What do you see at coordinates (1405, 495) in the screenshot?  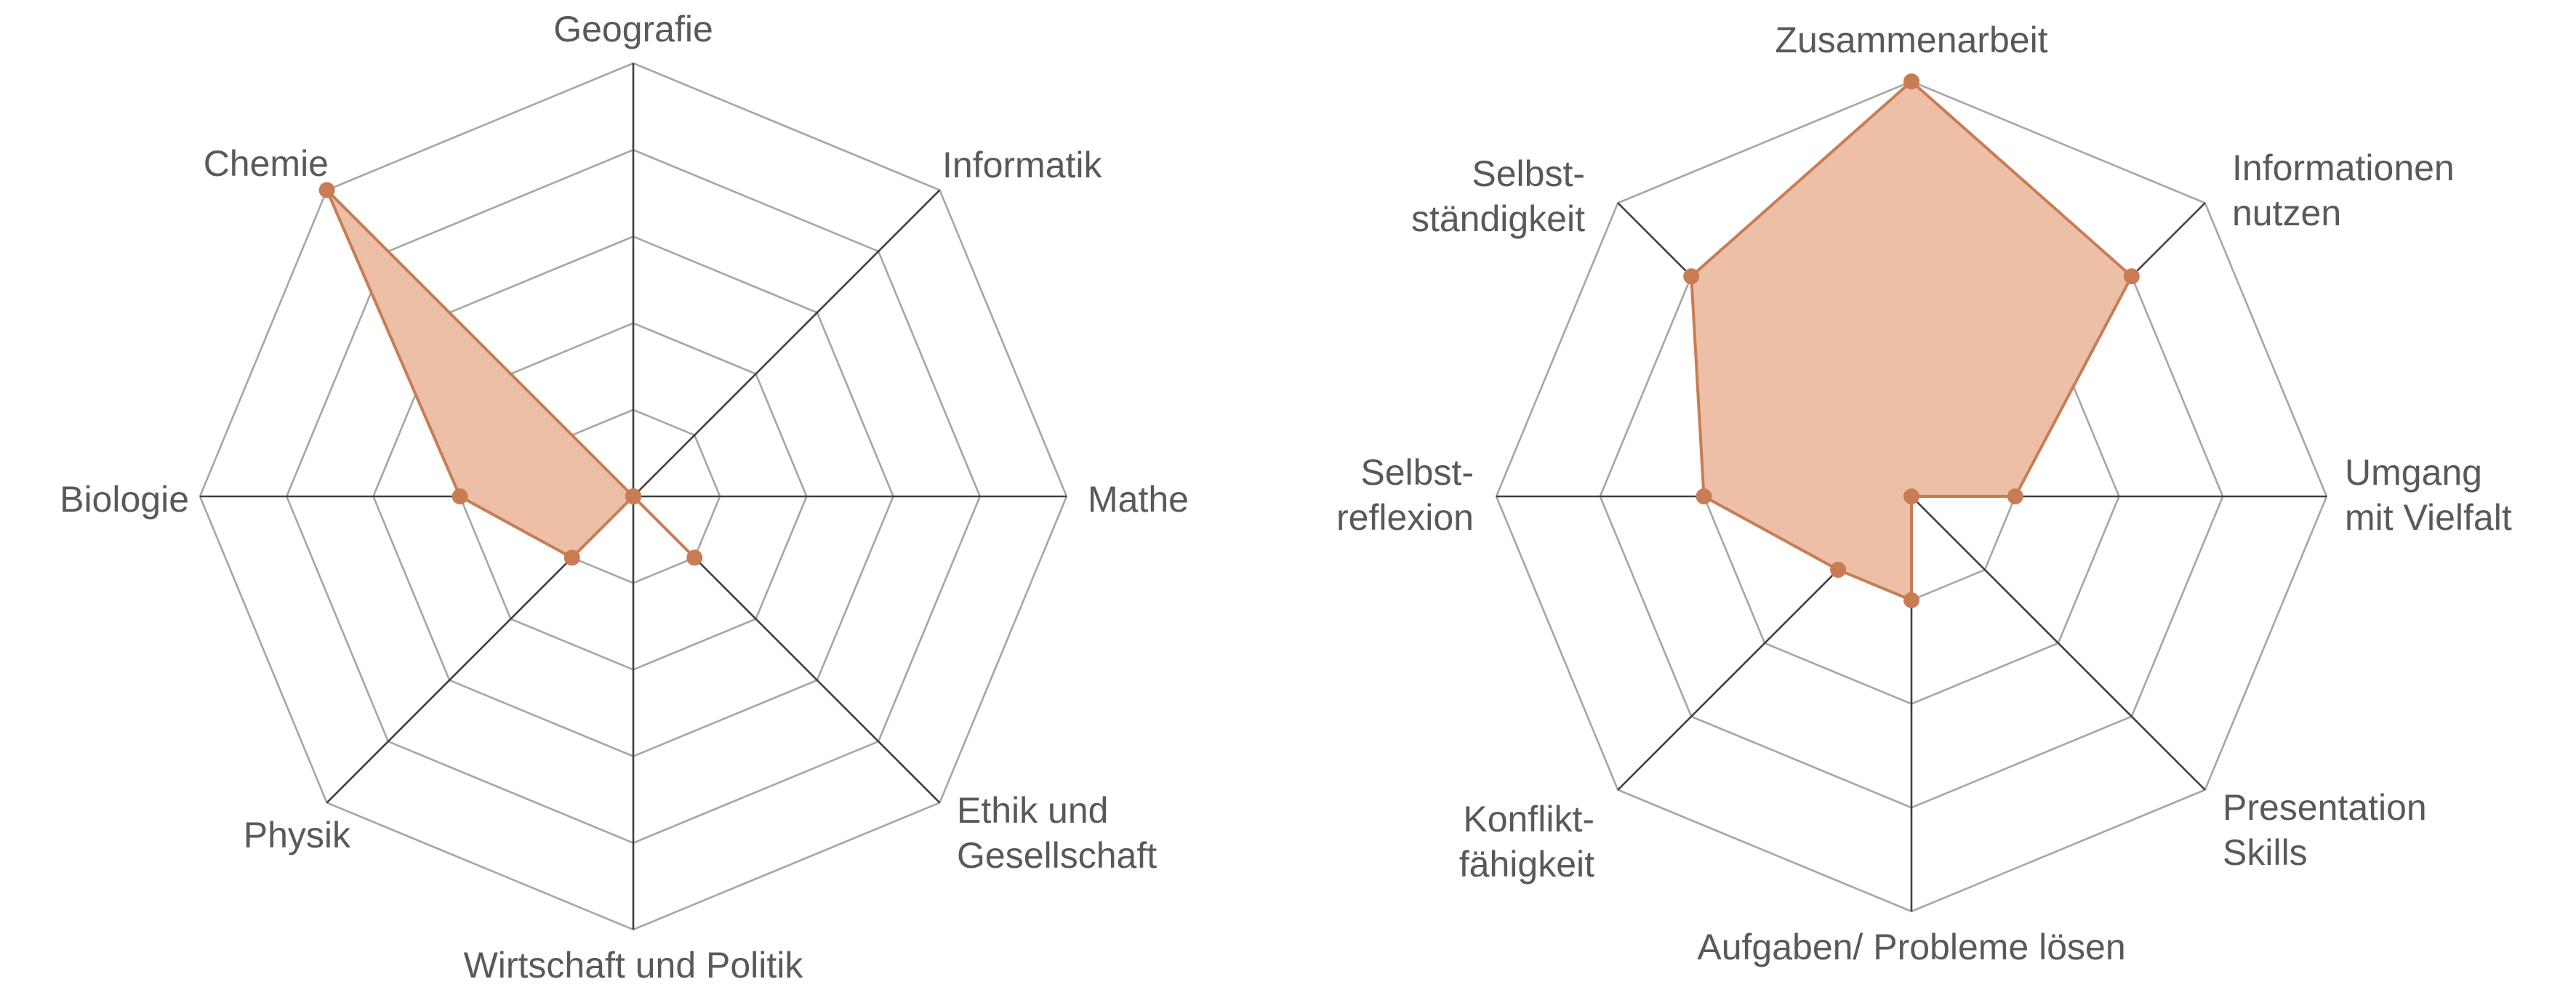 I see `axis-label: Selbst-reflexion` at bounding box center [1405, 495].